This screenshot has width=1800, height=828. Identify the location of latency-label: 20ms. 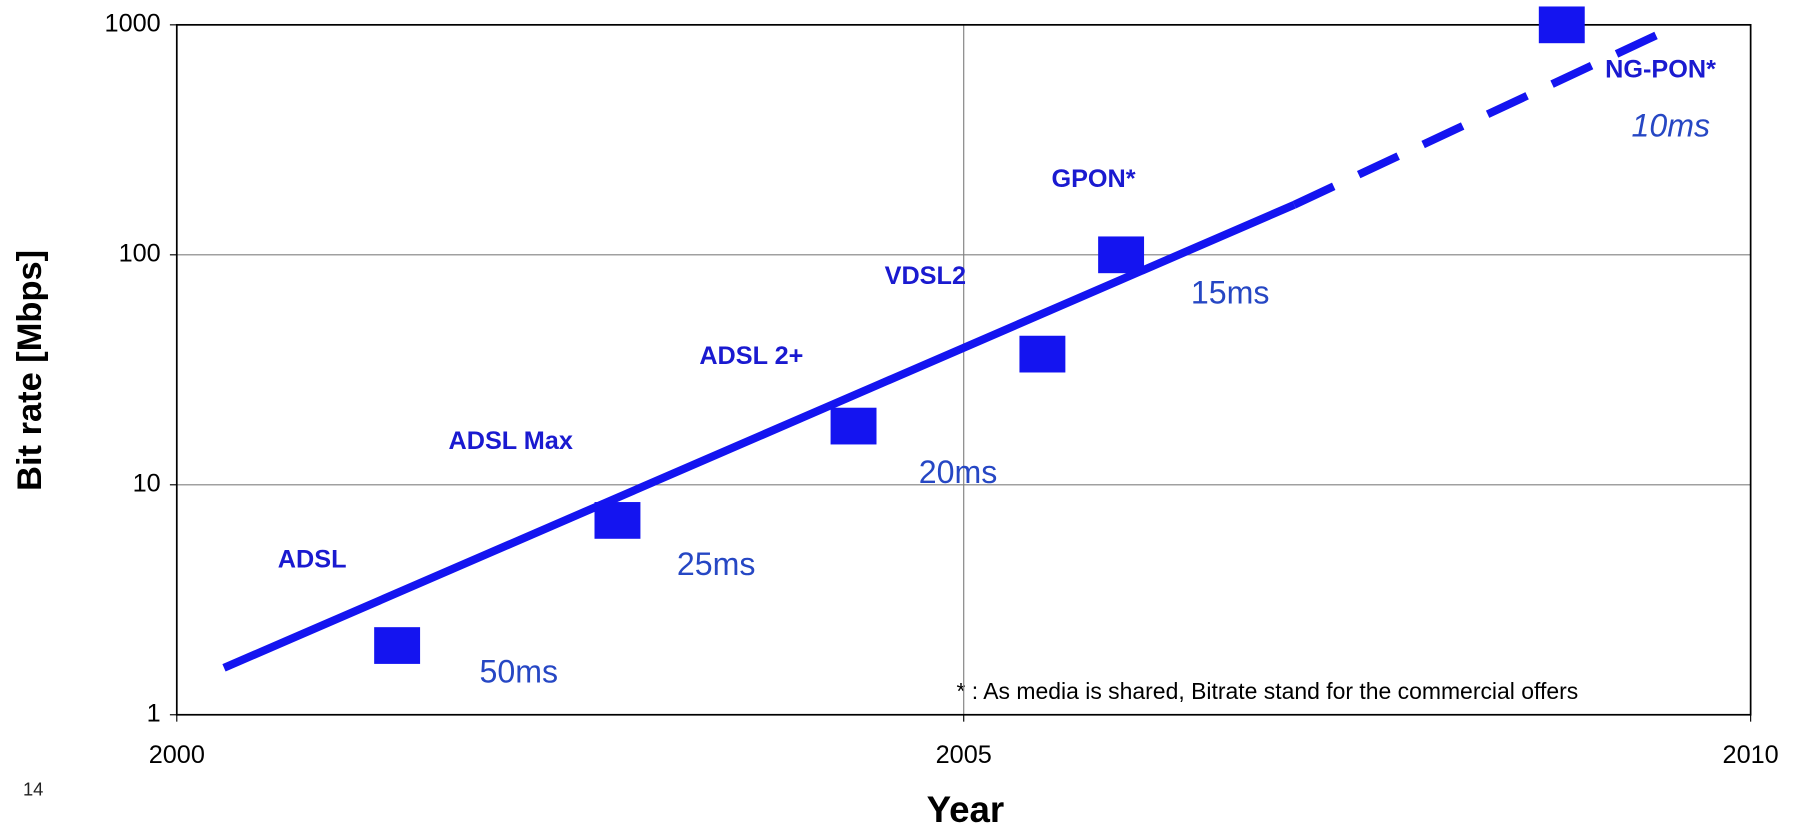
(958, 472).